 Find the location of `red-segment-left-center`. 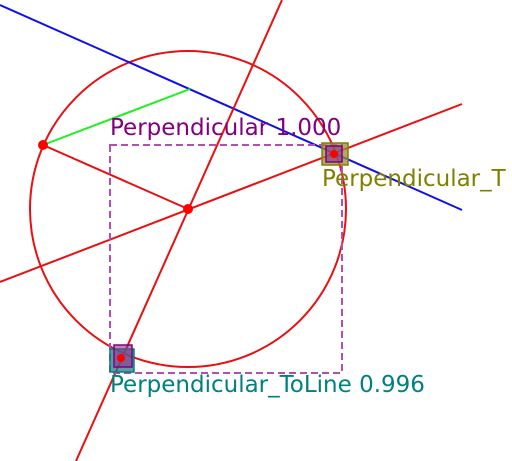

red-segment-left-center is located at coordinates (115, 177).